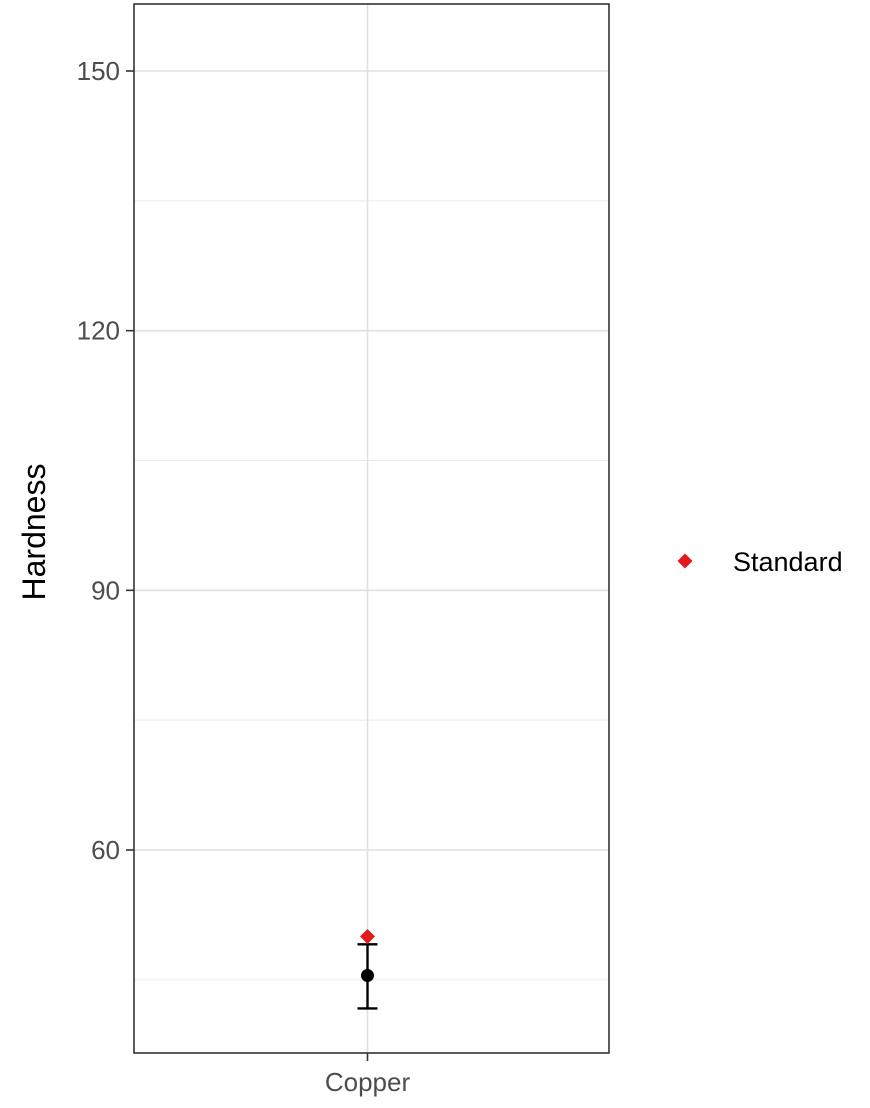 The width and height of the screenshot is (870, 1108). Describe the element at coordinates (34, 532) in the screenshot. I see `y-axis-title: Hardness` at that location.